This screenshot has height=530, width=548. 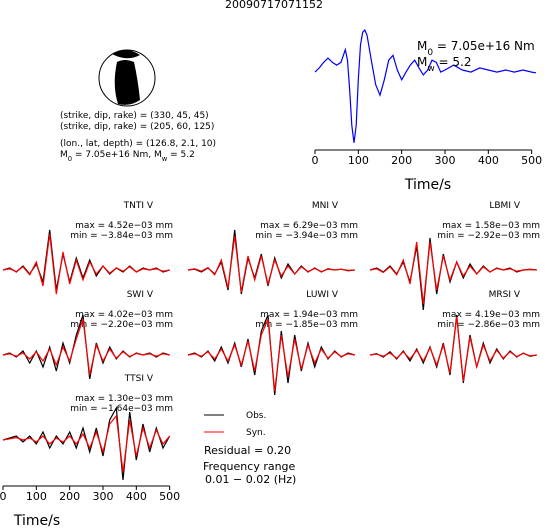 What do you see at coordinates (124, 315) in the screenshot?
I see `max-label: max = 4.02e−03 mm` at bounding box center [124, 315].